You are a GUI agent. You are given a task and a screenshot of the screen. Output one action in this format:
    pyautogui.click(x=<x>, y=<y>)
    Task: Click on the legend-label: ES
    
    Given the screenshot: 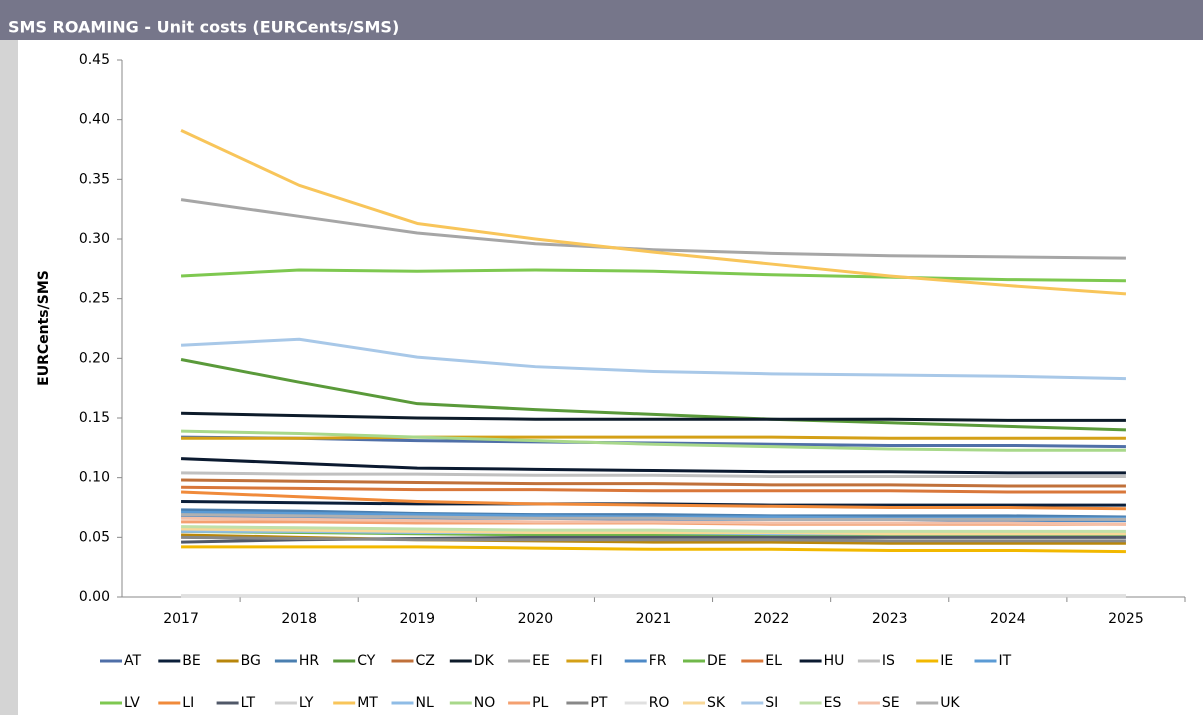 What is the action you would take?
    pyautogui.click(x=833, y=703)
    